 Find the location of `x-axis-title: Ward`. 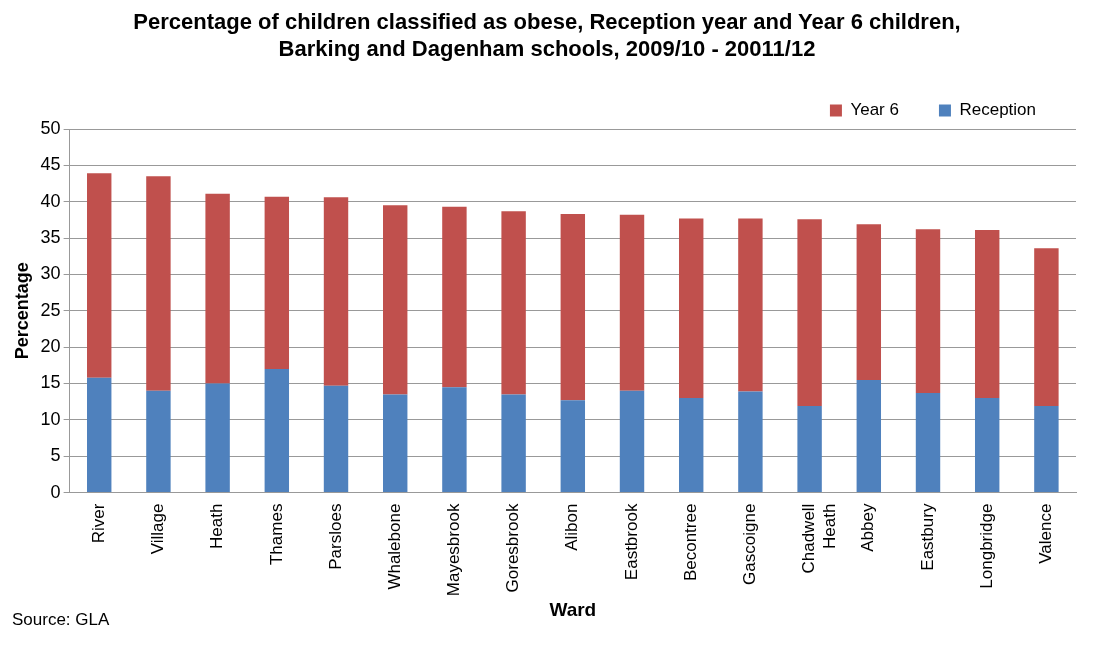

x-axis-title: Ward is located at coordinates (573, 609).